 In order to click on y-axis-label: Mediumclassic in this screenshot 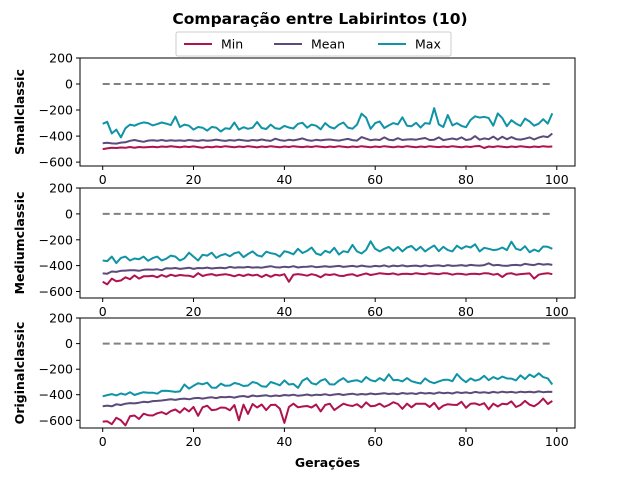, I will do `click(19, 243)`.